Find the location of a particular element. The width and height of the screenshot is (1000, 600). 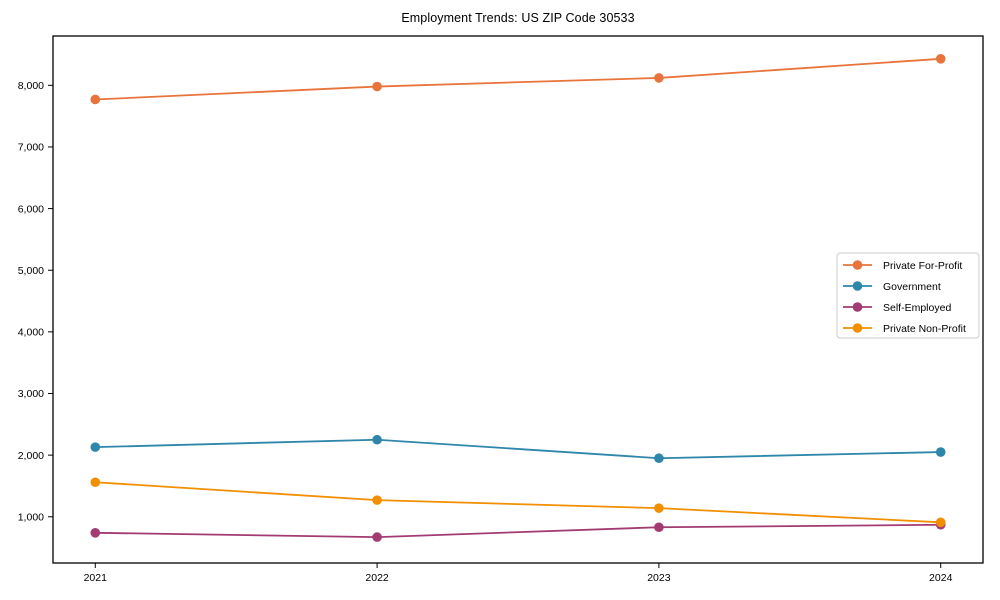

y-tick-label: 4,000 is located at coordinates (31, 333).